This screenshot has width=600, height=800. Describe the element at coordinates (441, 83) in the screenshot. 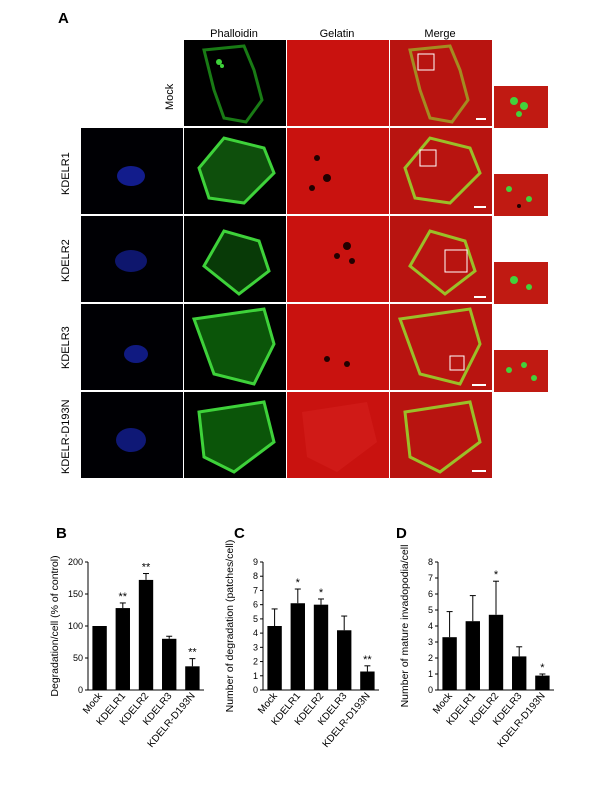

I see `micrograph-mock-merge` at that location.